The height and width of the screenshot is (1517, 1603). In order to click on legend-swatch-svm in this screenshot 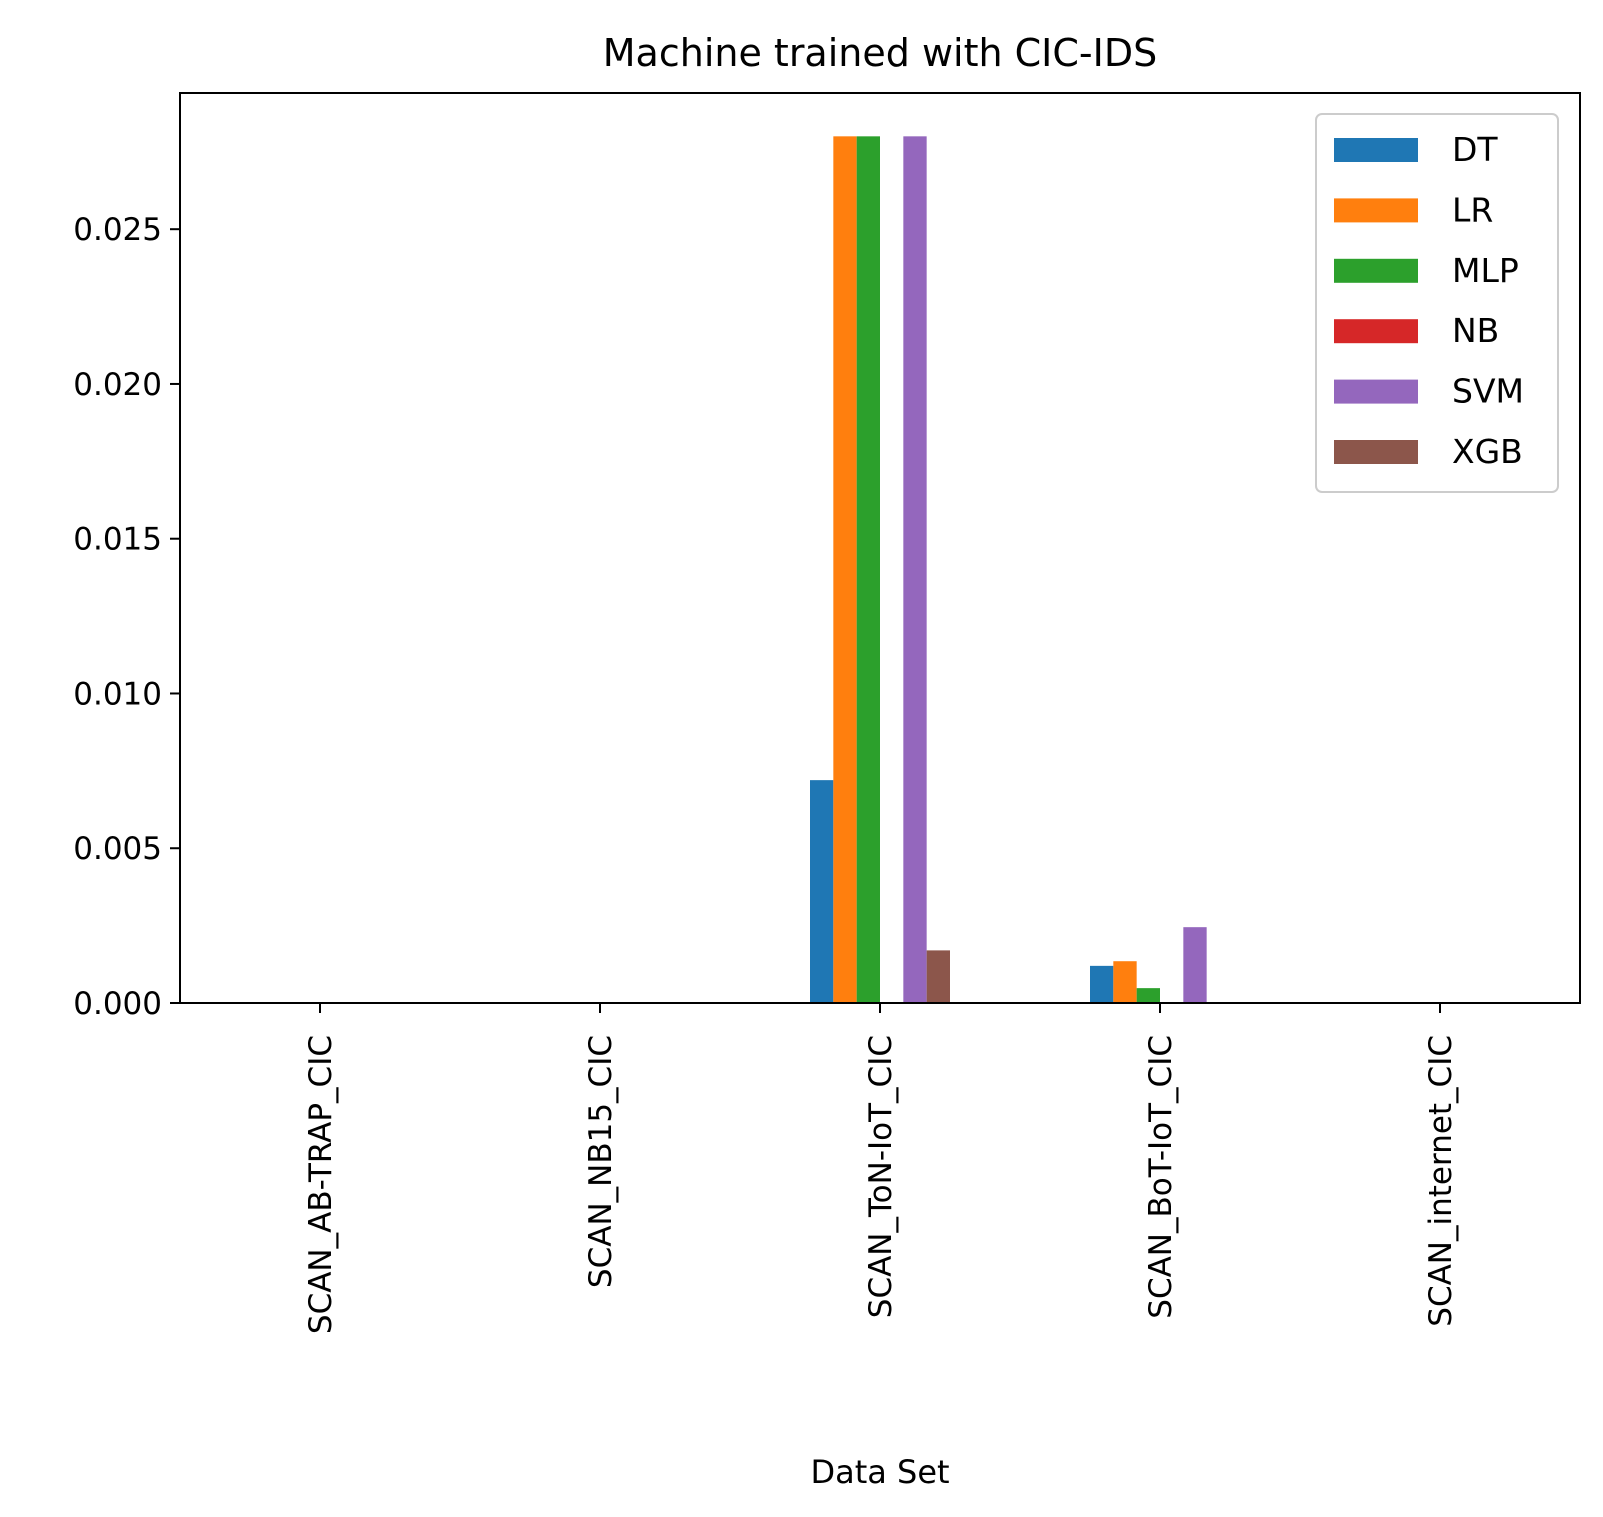, I will do `click(1376, 391)`.